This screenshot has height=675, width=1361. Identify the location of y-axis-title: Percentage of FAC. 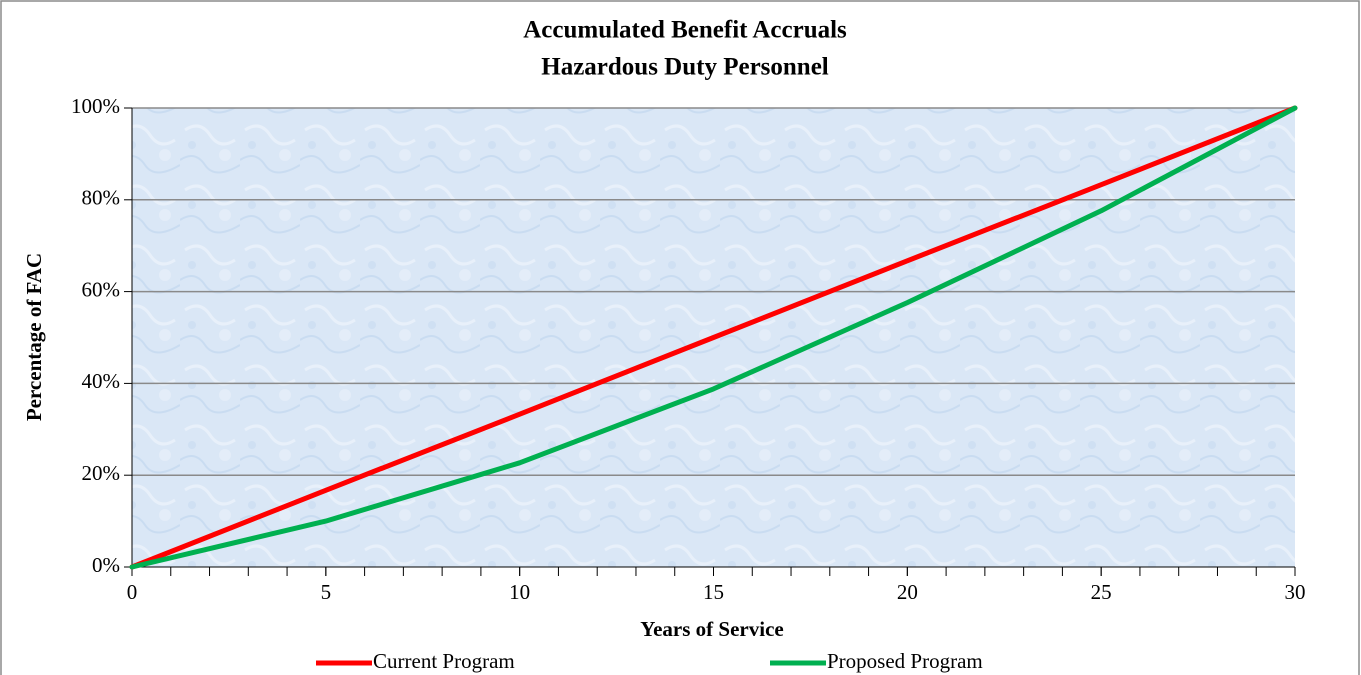
(34, 337).